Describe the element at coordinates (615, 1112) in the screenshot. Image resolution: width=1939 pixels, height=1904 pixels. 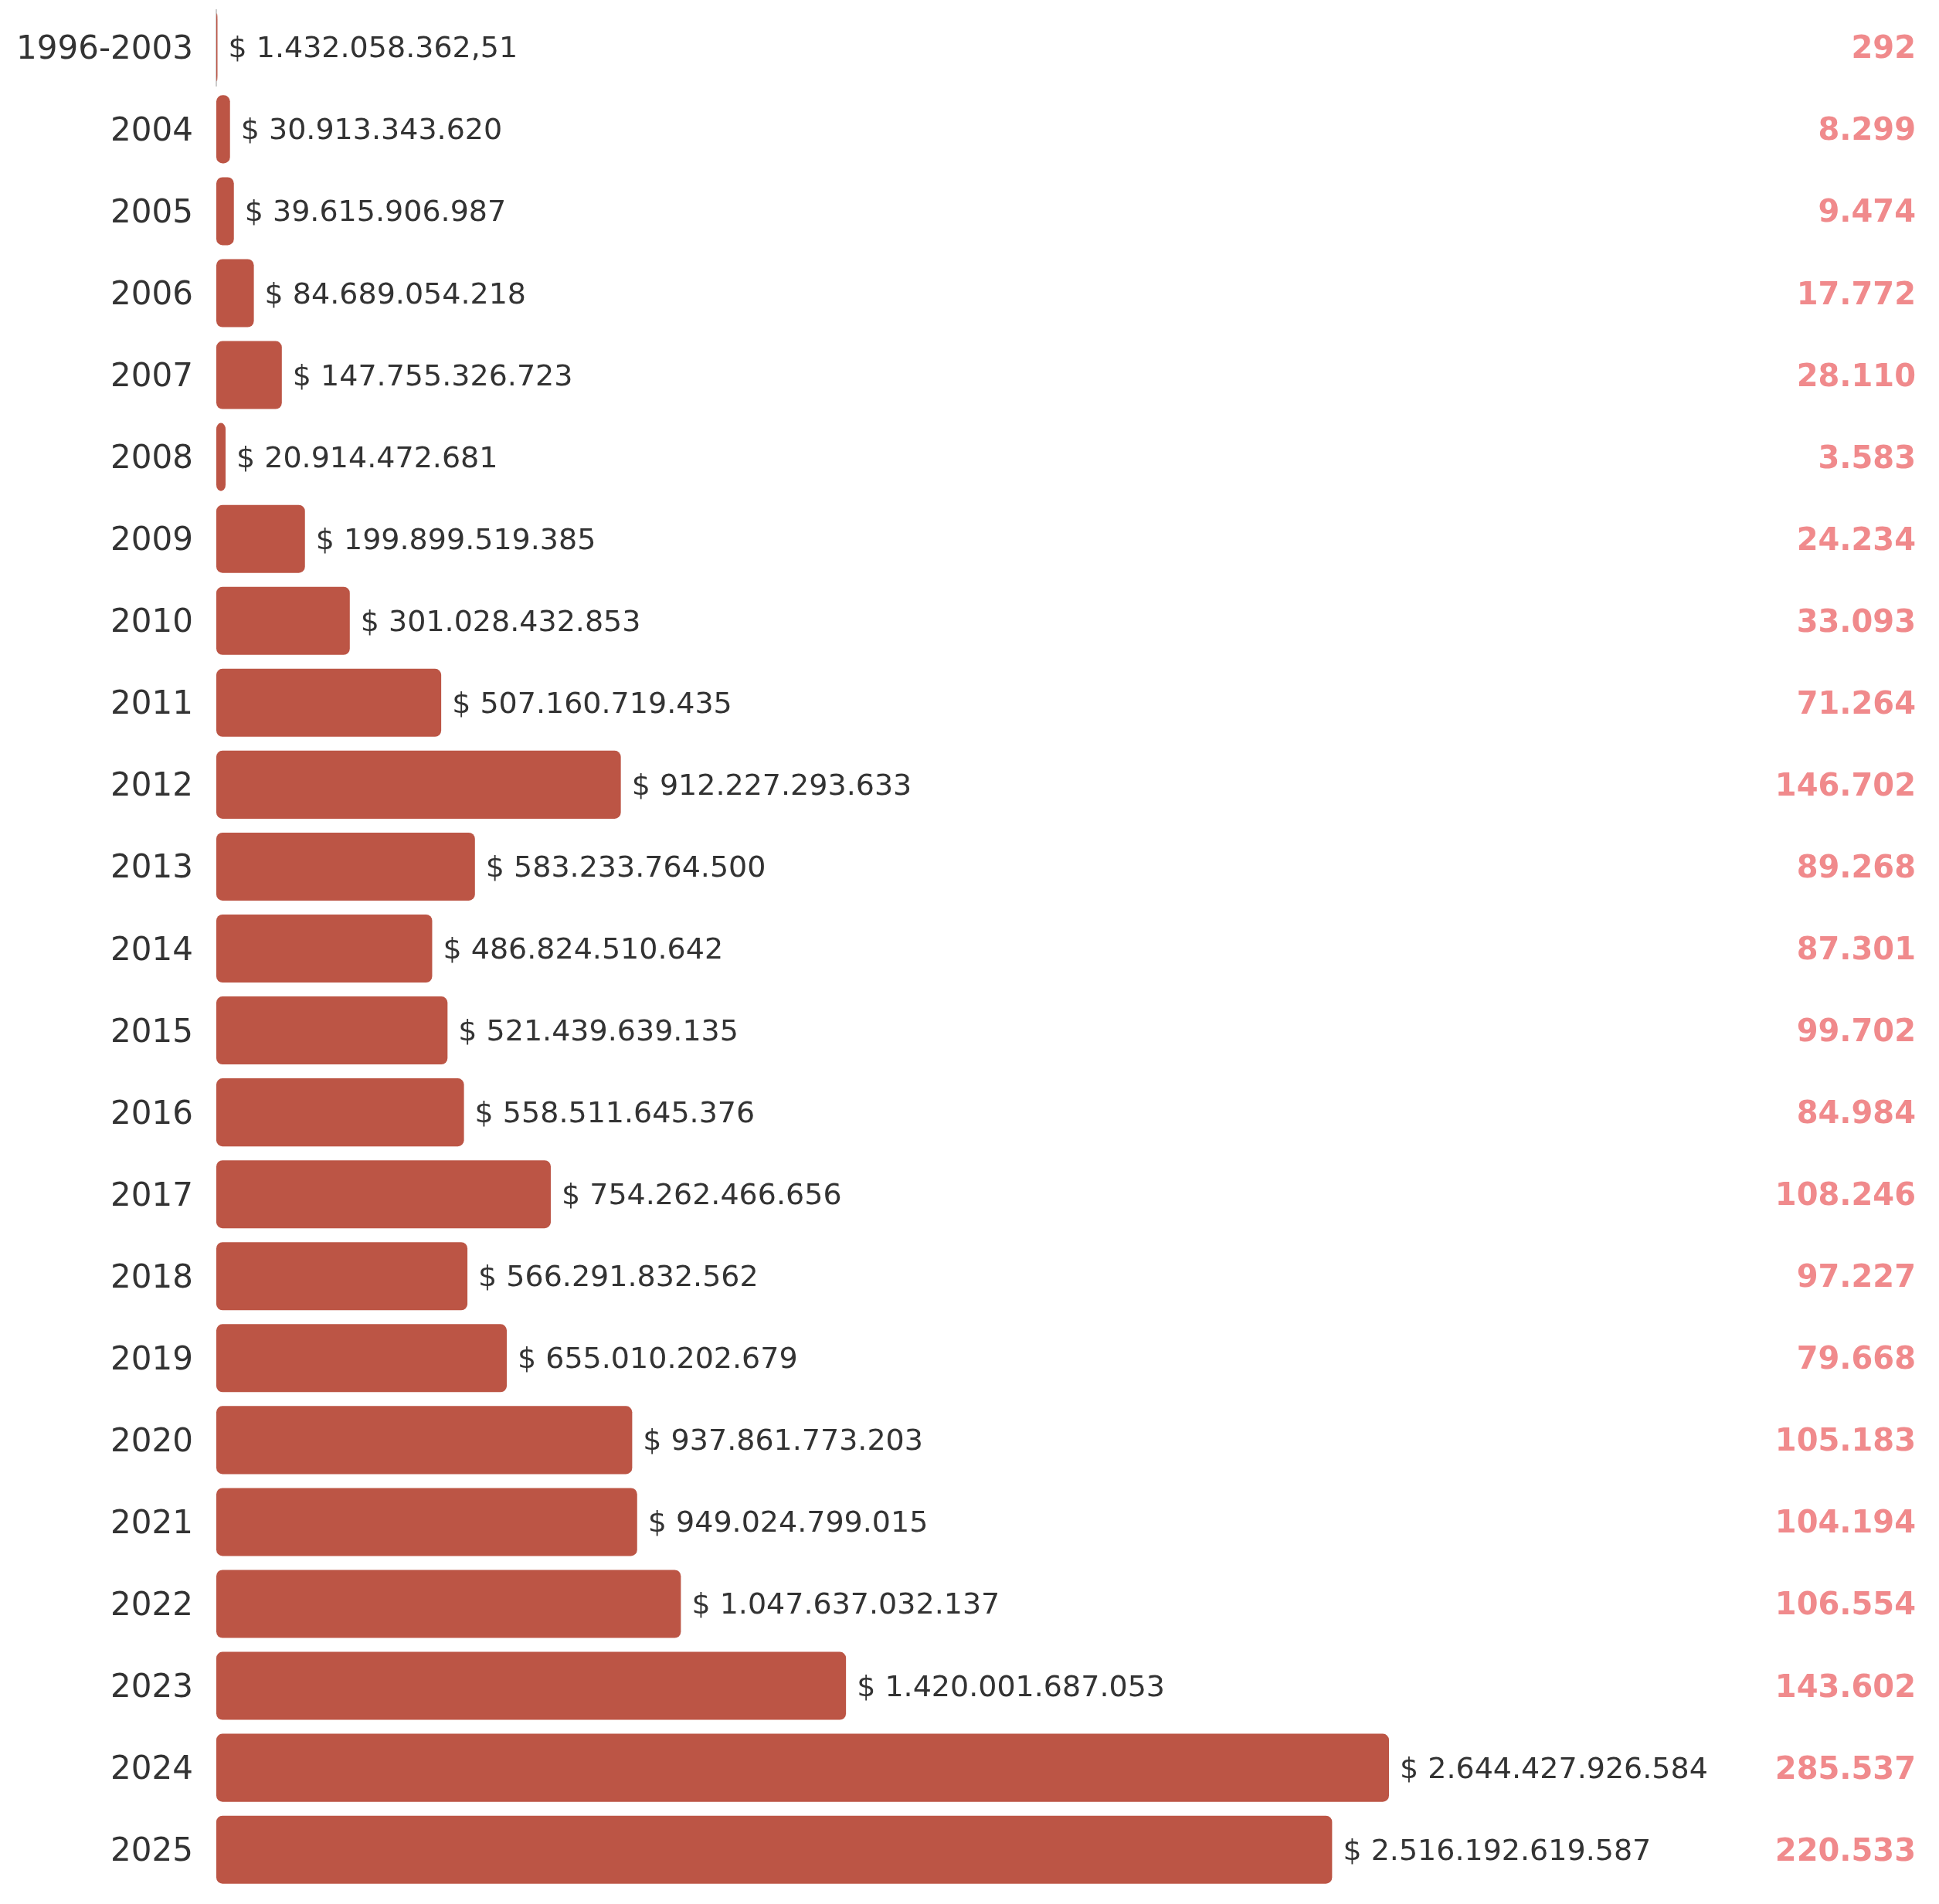
I see `data-label: $ 558.511.645.376` at that location.